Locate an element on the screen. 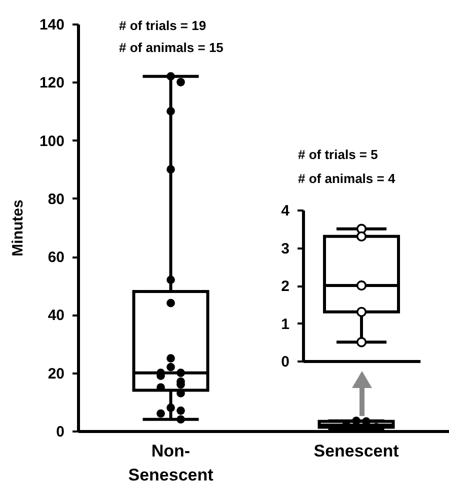 This screenshot has width=449, height=491. y-tick-label: 2 is located at coordinates (285, 286).